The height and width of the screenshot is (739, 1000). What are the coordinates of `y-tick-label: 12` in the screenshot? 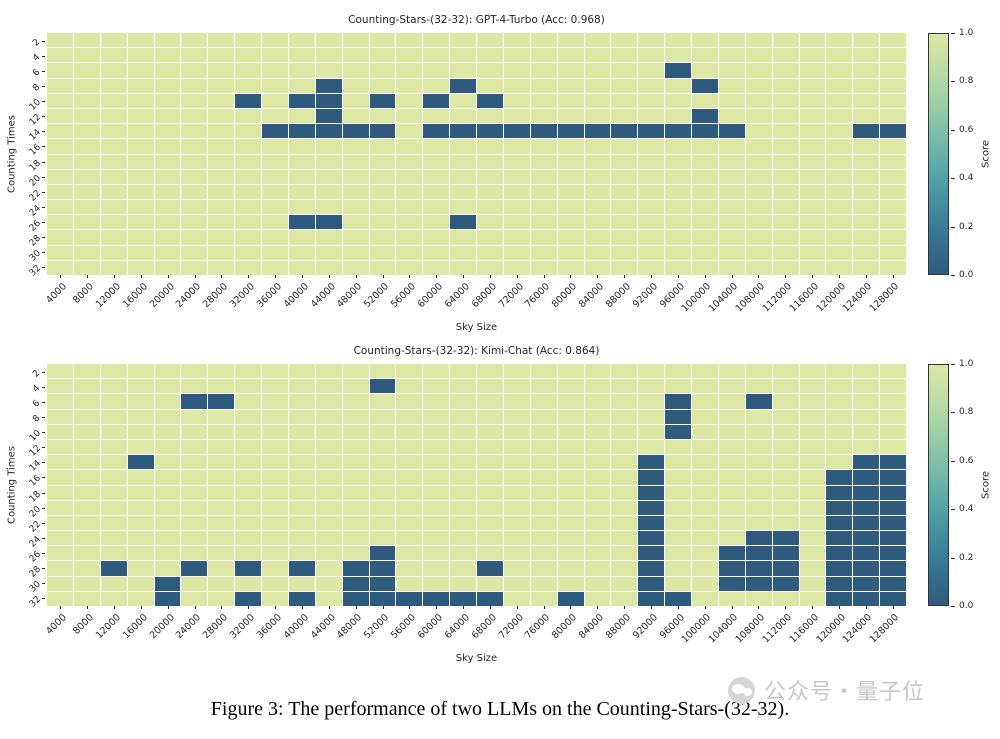 It's located at (35, 120).